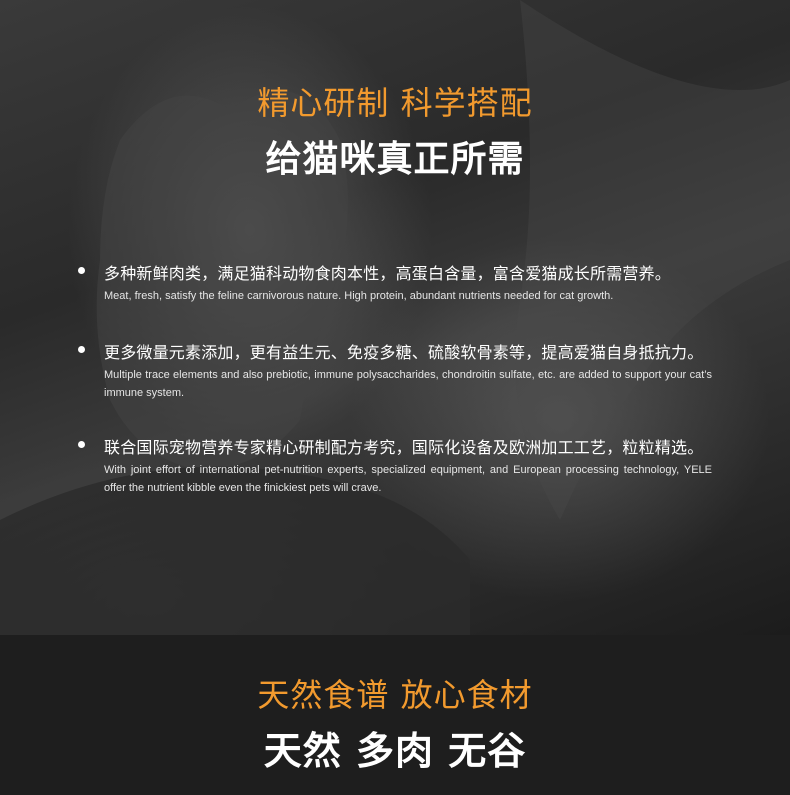 This screenshot has height=795, width=790. Describe the element at coordinates (388, 273) in the screenshot. I see `feature-text-cn: 多种新鲜肉类，满足猫科动物食肉本性，高蛋白含量，富含爱猫成长所需营养。` at that location.